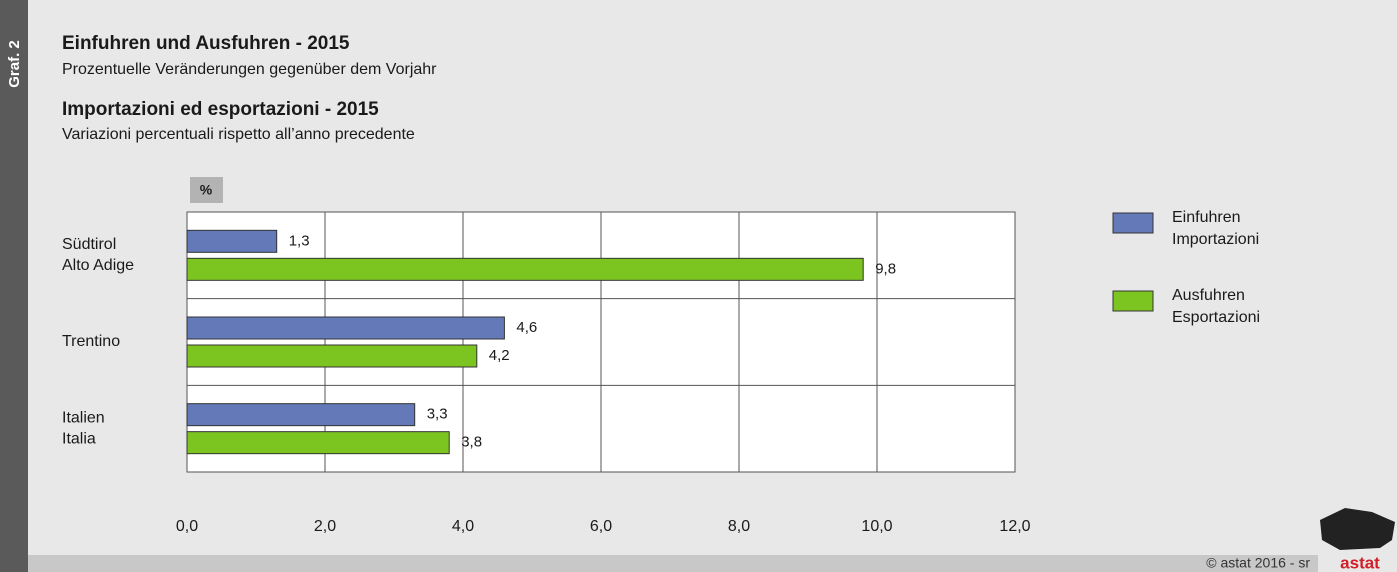  Describe the element at coordinates (526, 327) in the screenshot. I see `value-label: 4,6` at that location.